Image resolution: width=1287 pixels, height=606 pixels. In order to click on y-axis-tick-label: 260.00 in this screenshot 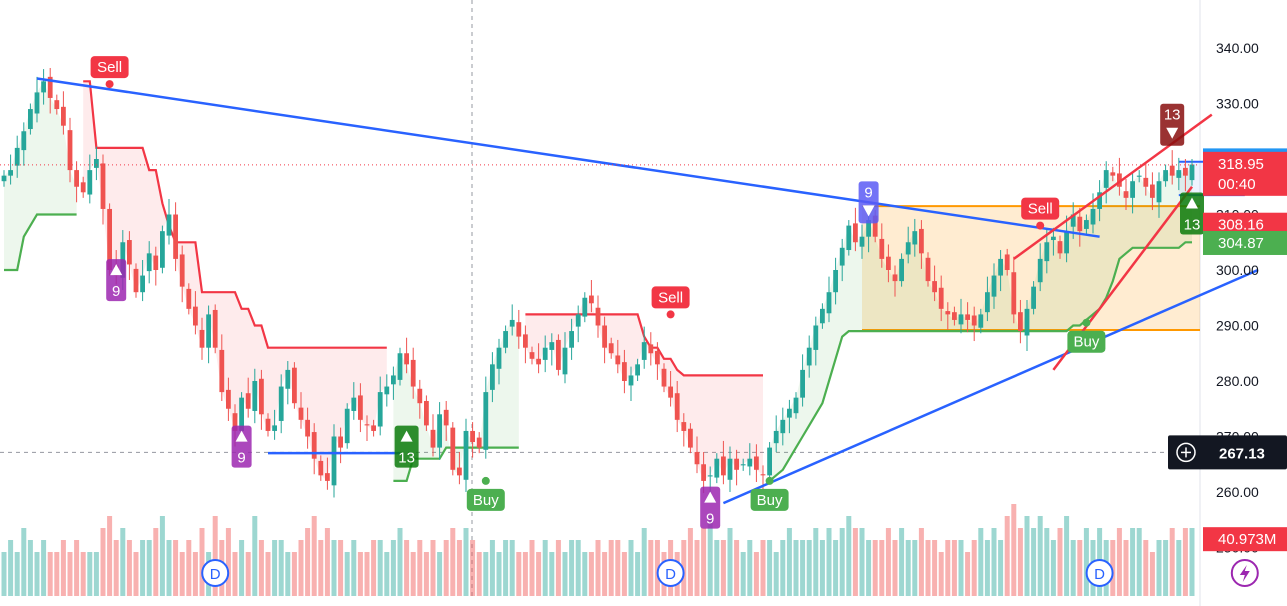, I will do `click(1237, 492)`.